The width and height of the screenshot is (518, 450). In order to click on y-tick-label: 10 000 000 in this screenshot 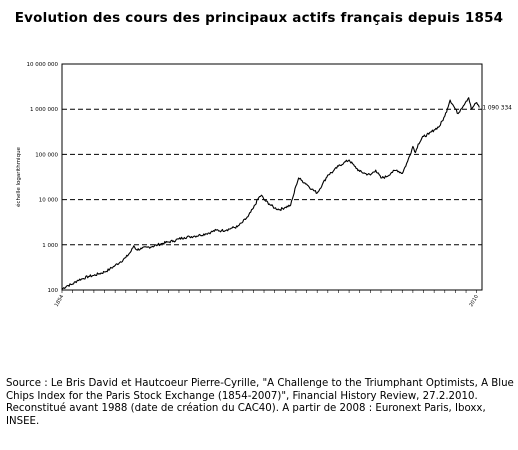, I will do `click(43, 65)`.